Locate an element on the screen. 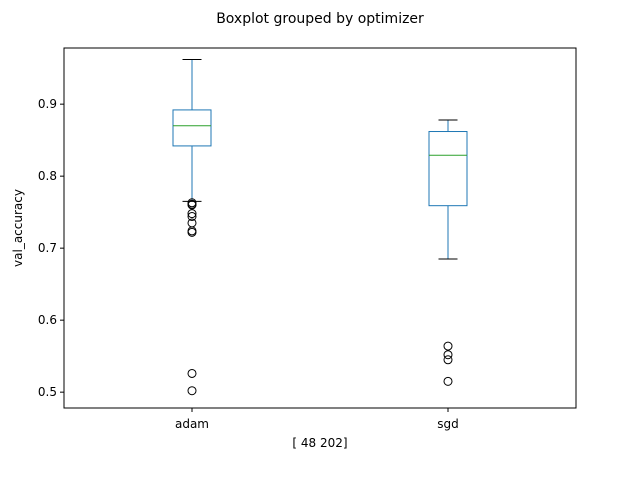  x-tick-label: sgd is located at coordinates (448, 424).